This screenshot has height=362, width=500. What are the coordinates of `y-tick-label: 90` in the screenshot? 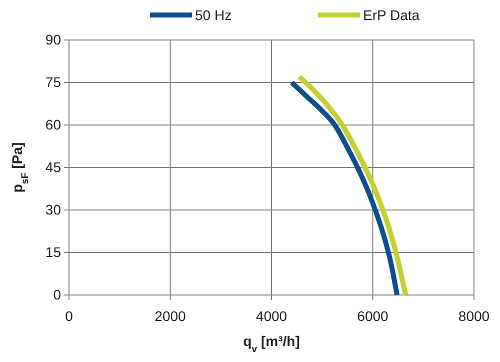 It's located at (53, 39).